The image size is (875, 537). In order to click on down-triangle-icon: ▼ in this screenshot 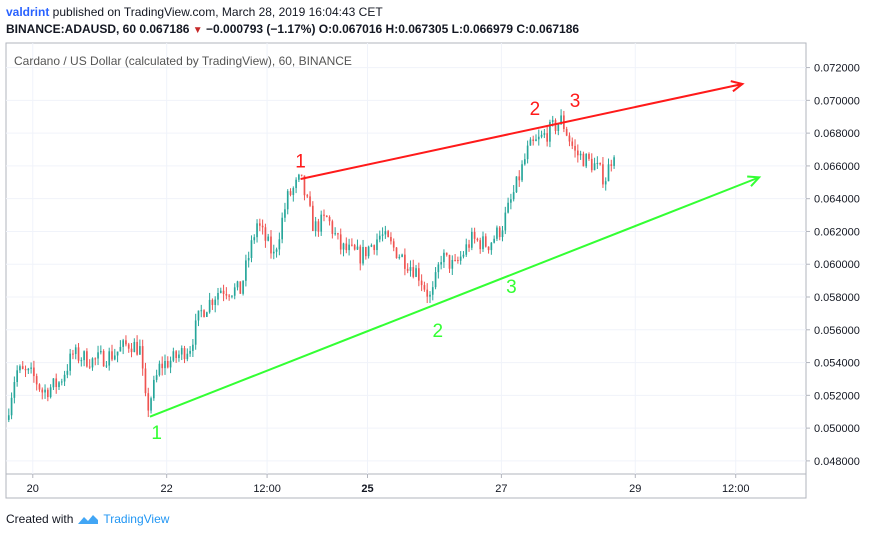, I will do `click(197, 30)`.